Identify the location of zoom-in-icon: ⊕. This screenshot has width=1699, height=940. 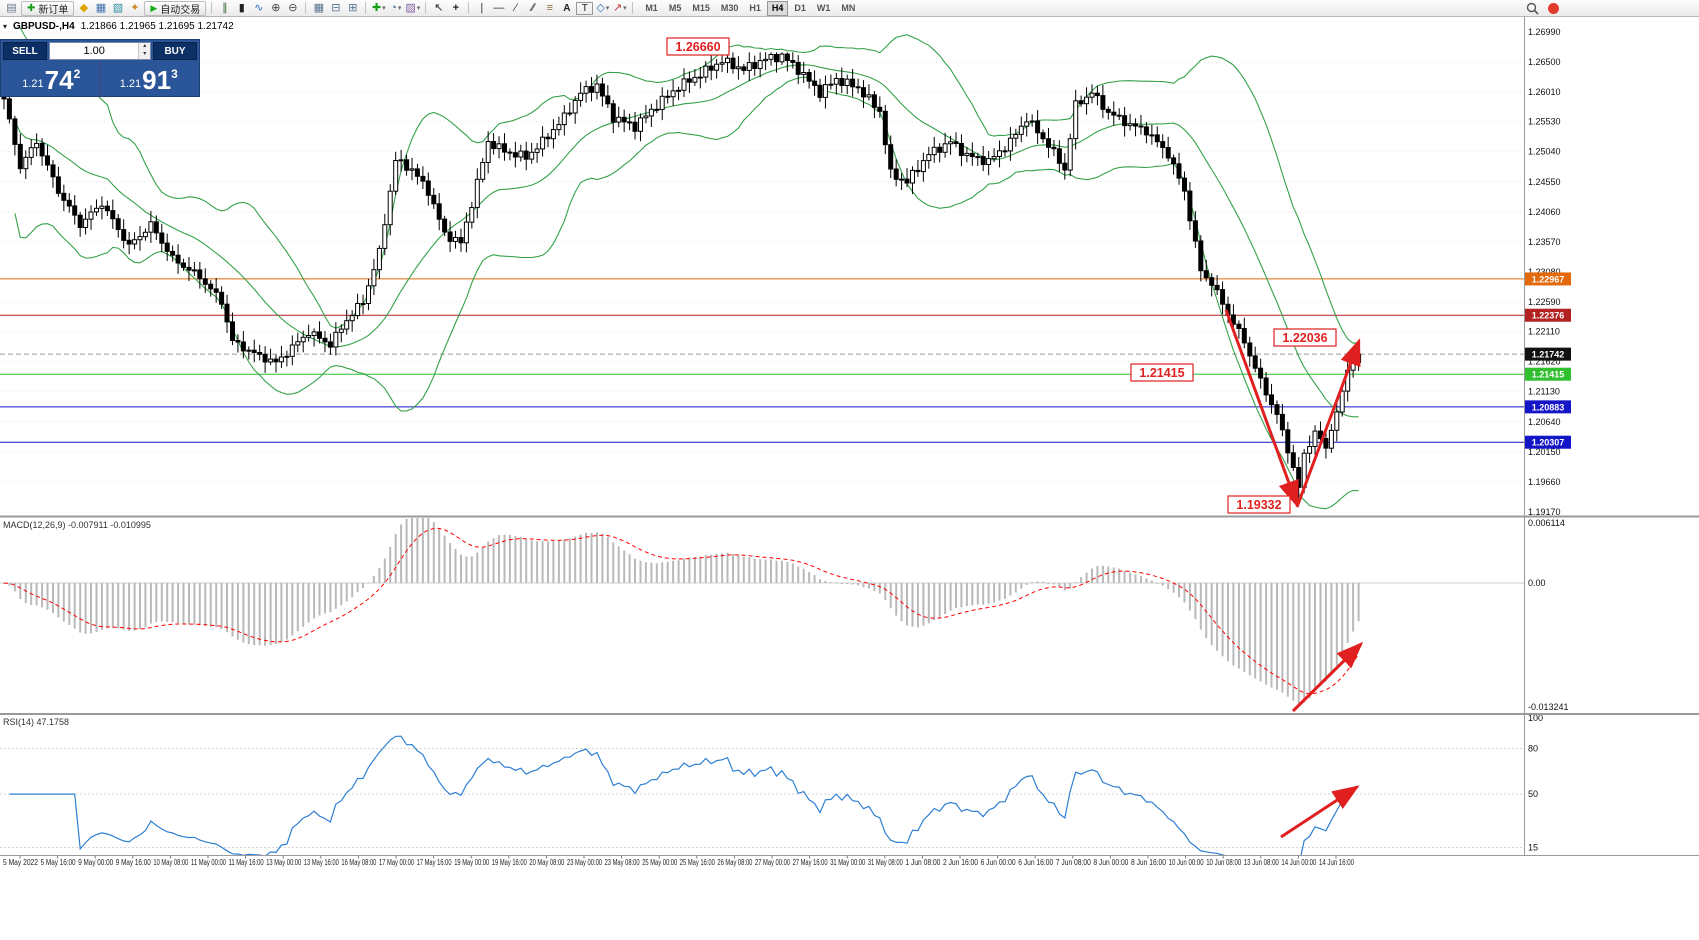
(276, 7).